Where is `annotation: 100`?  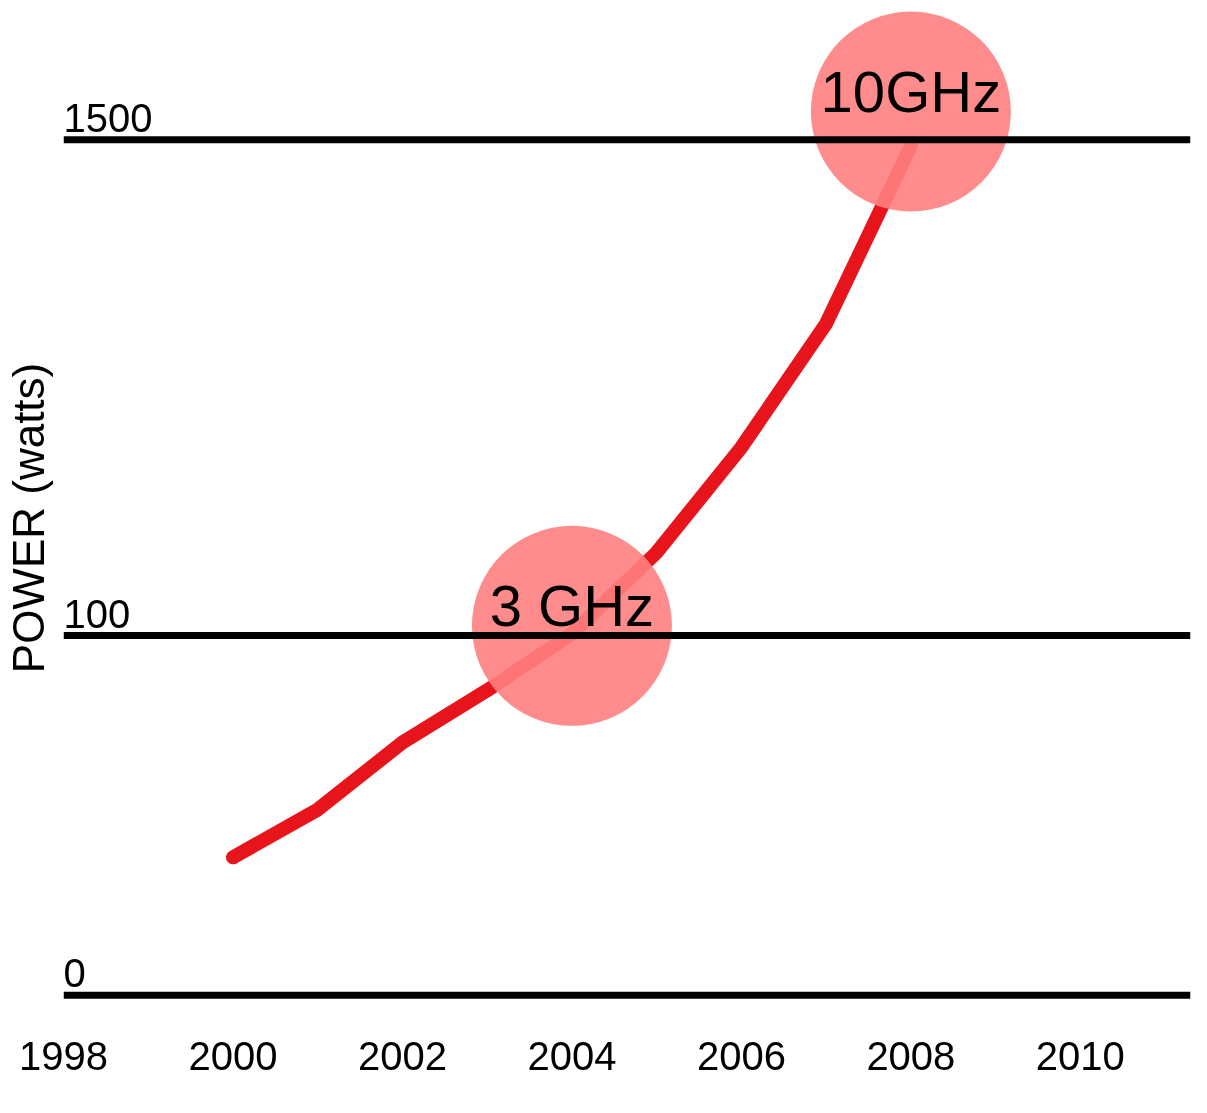 annotation: 100 is located at coordinates (97, 613).